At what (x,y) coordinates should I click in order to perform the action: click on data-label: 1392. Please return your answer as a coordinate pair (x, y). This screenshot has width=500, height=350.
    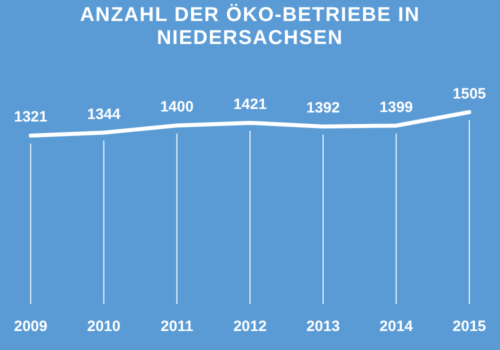
    Looking at the image, I should click on (323, 108).